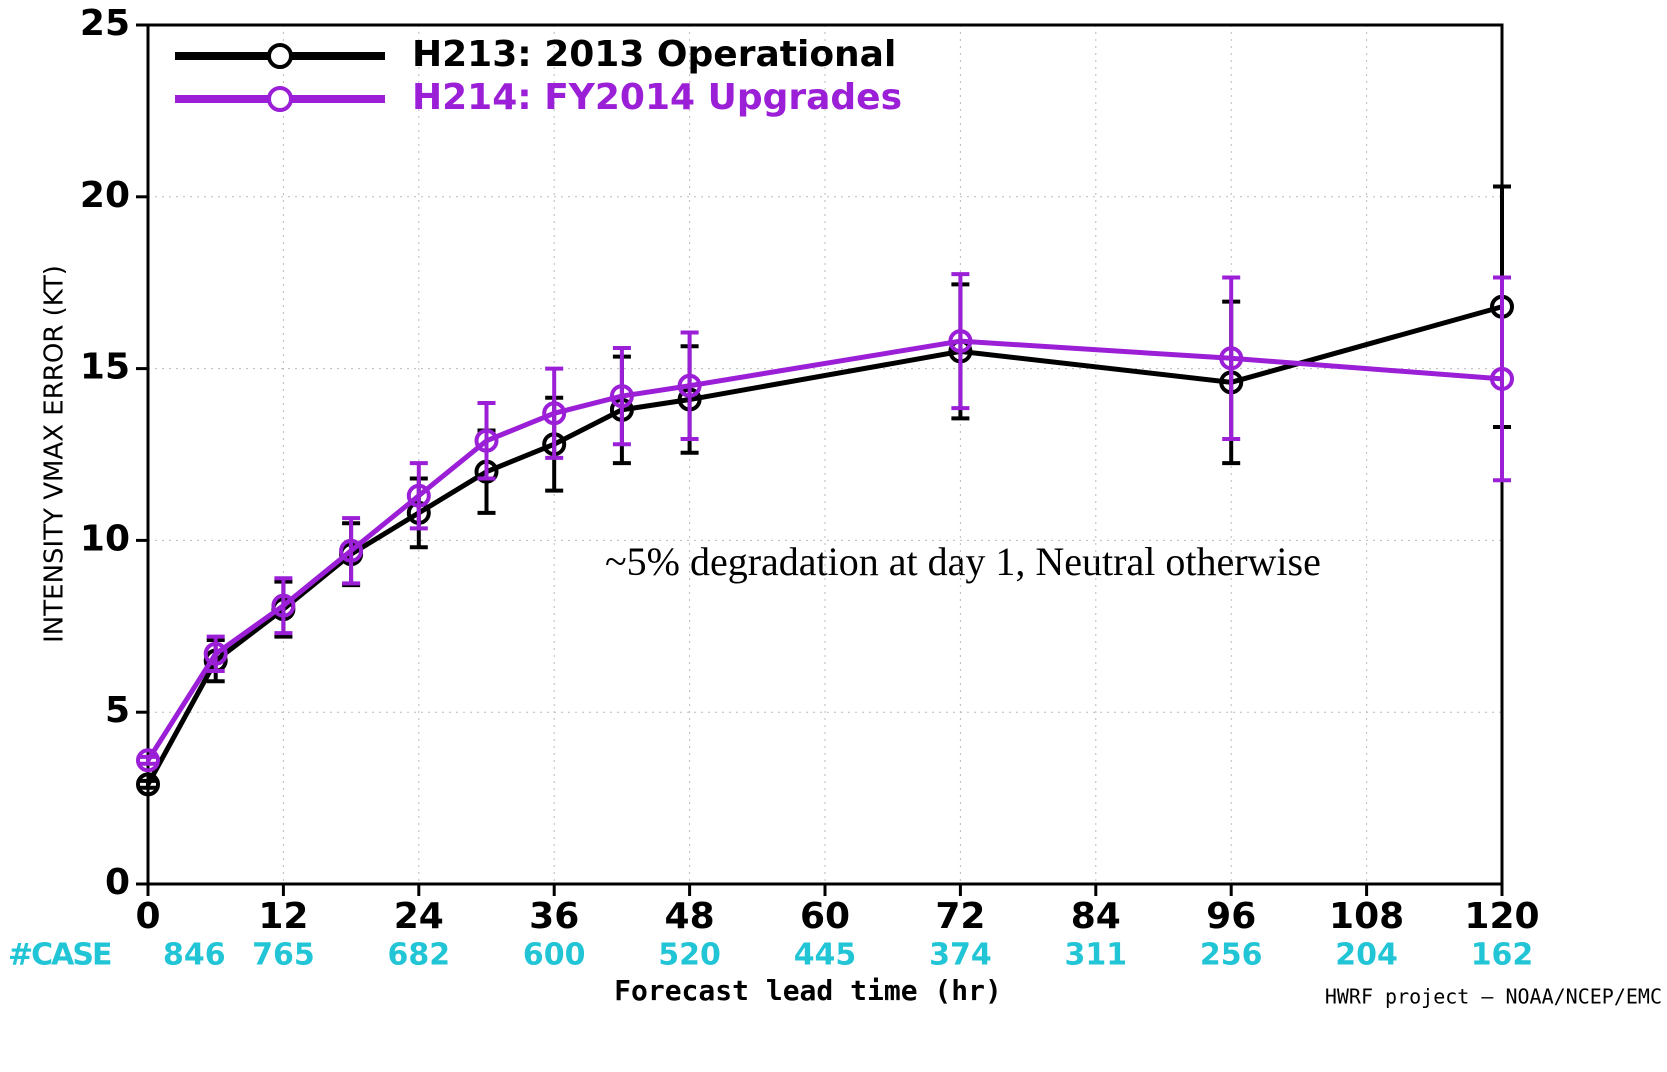  Describe the element at coordinates (55, 454) in the screenshot. I see `y-axis-label: INTENSITY VMAX ERROR (KT)` at that location.